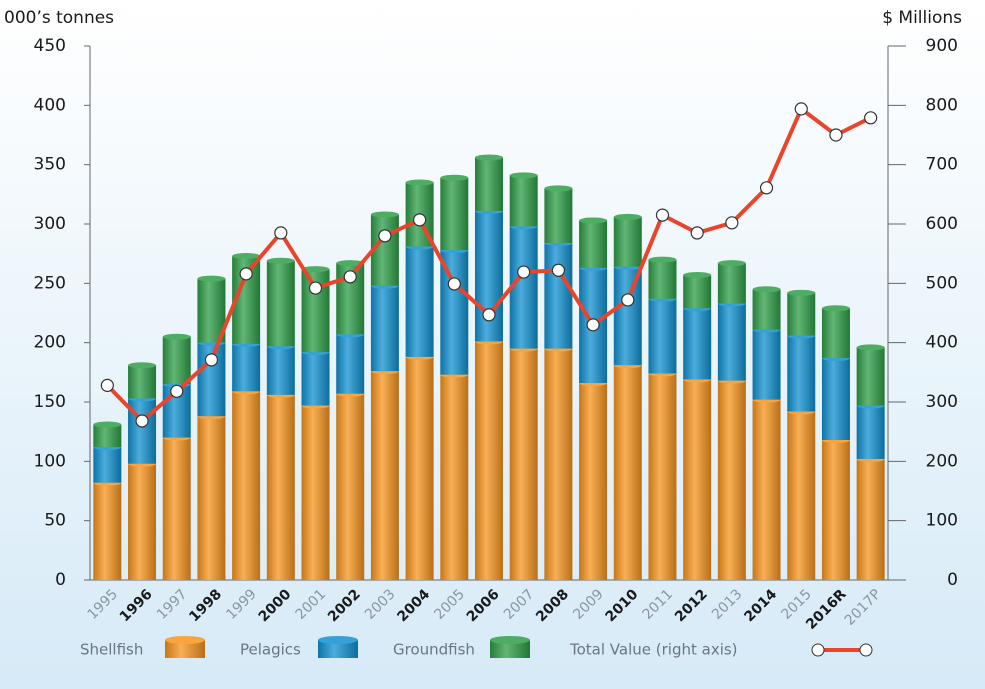 This screenshot has height=689, width=985. Describe the element at coordinates (942, 461) in the screenshot. I see `y2-tick-label: 200` at that location.